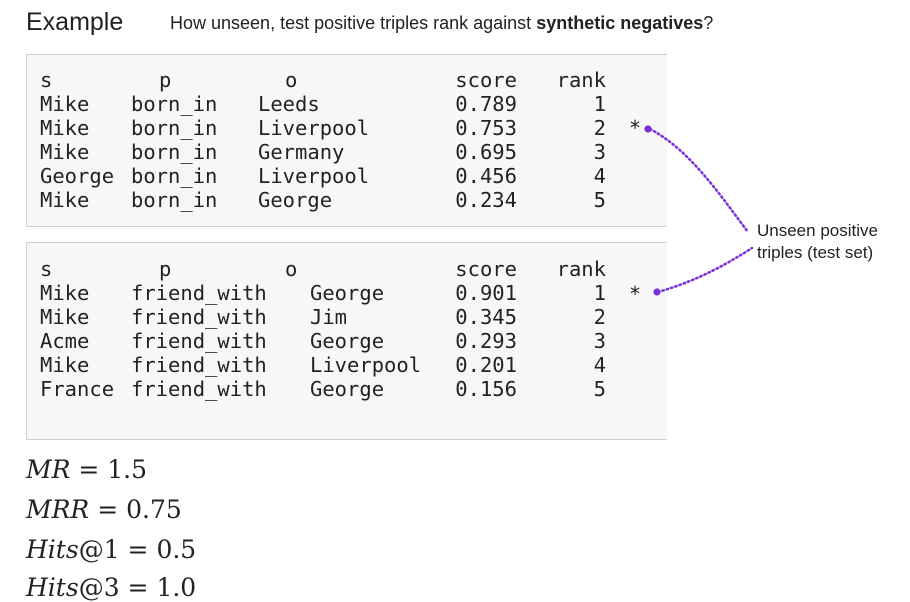  What do you see at coordinates (174, 176) in the screenshot?
I see `row4-p: born_in` at bounding box center [174, 176].